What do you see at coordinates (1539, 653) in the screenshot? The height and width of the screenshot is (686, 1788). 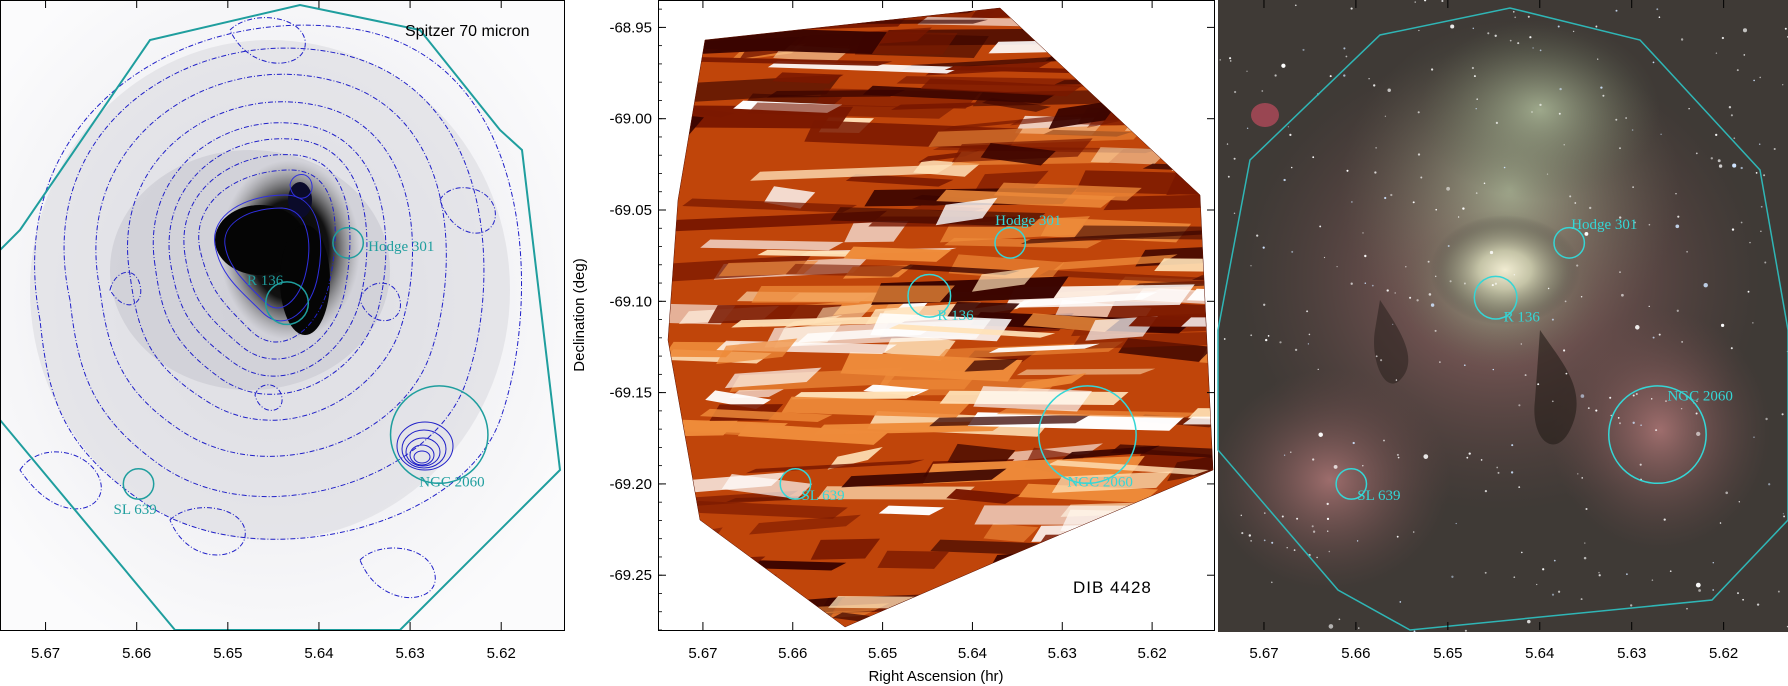 I see `x-tick-label: 5.64` at bounding box center [1539, 653].